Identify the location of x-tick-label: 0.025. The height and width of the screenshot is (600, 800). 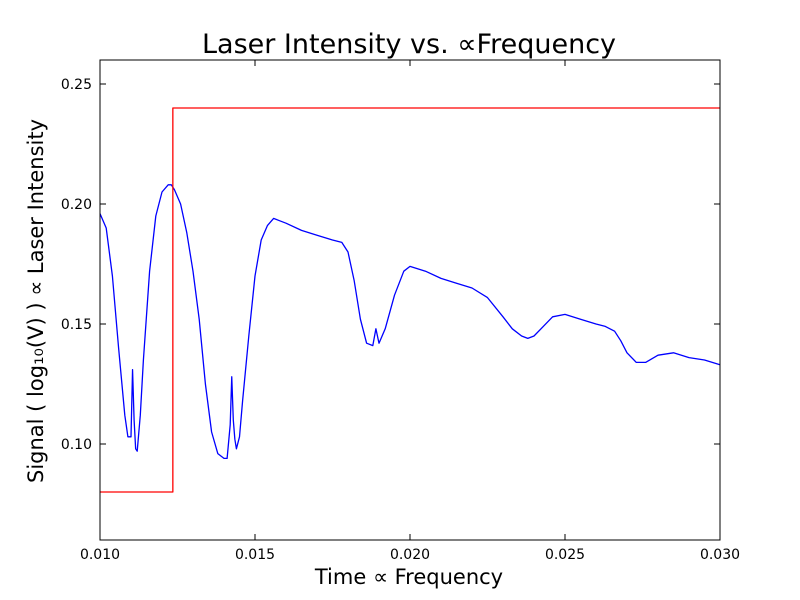
(565, 555).